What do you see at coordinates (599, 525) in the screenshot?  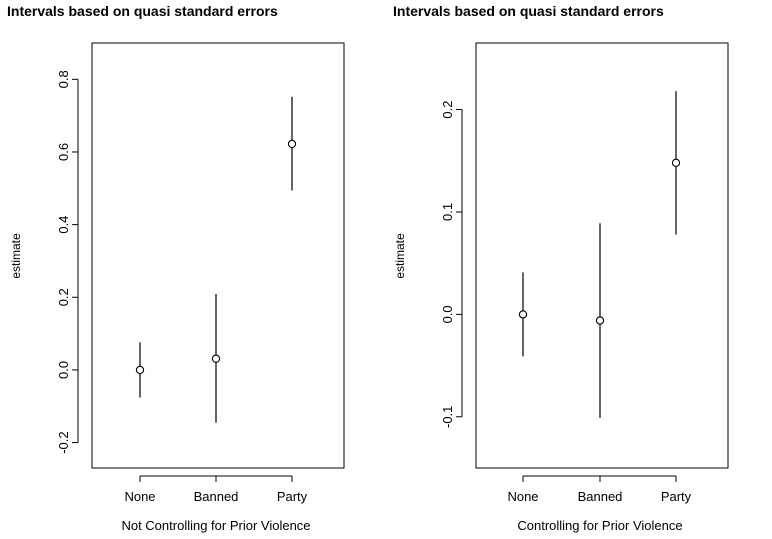 I see `right-x-axis-label: Controlling for Prior Violence` at bounding box center [599, 525].